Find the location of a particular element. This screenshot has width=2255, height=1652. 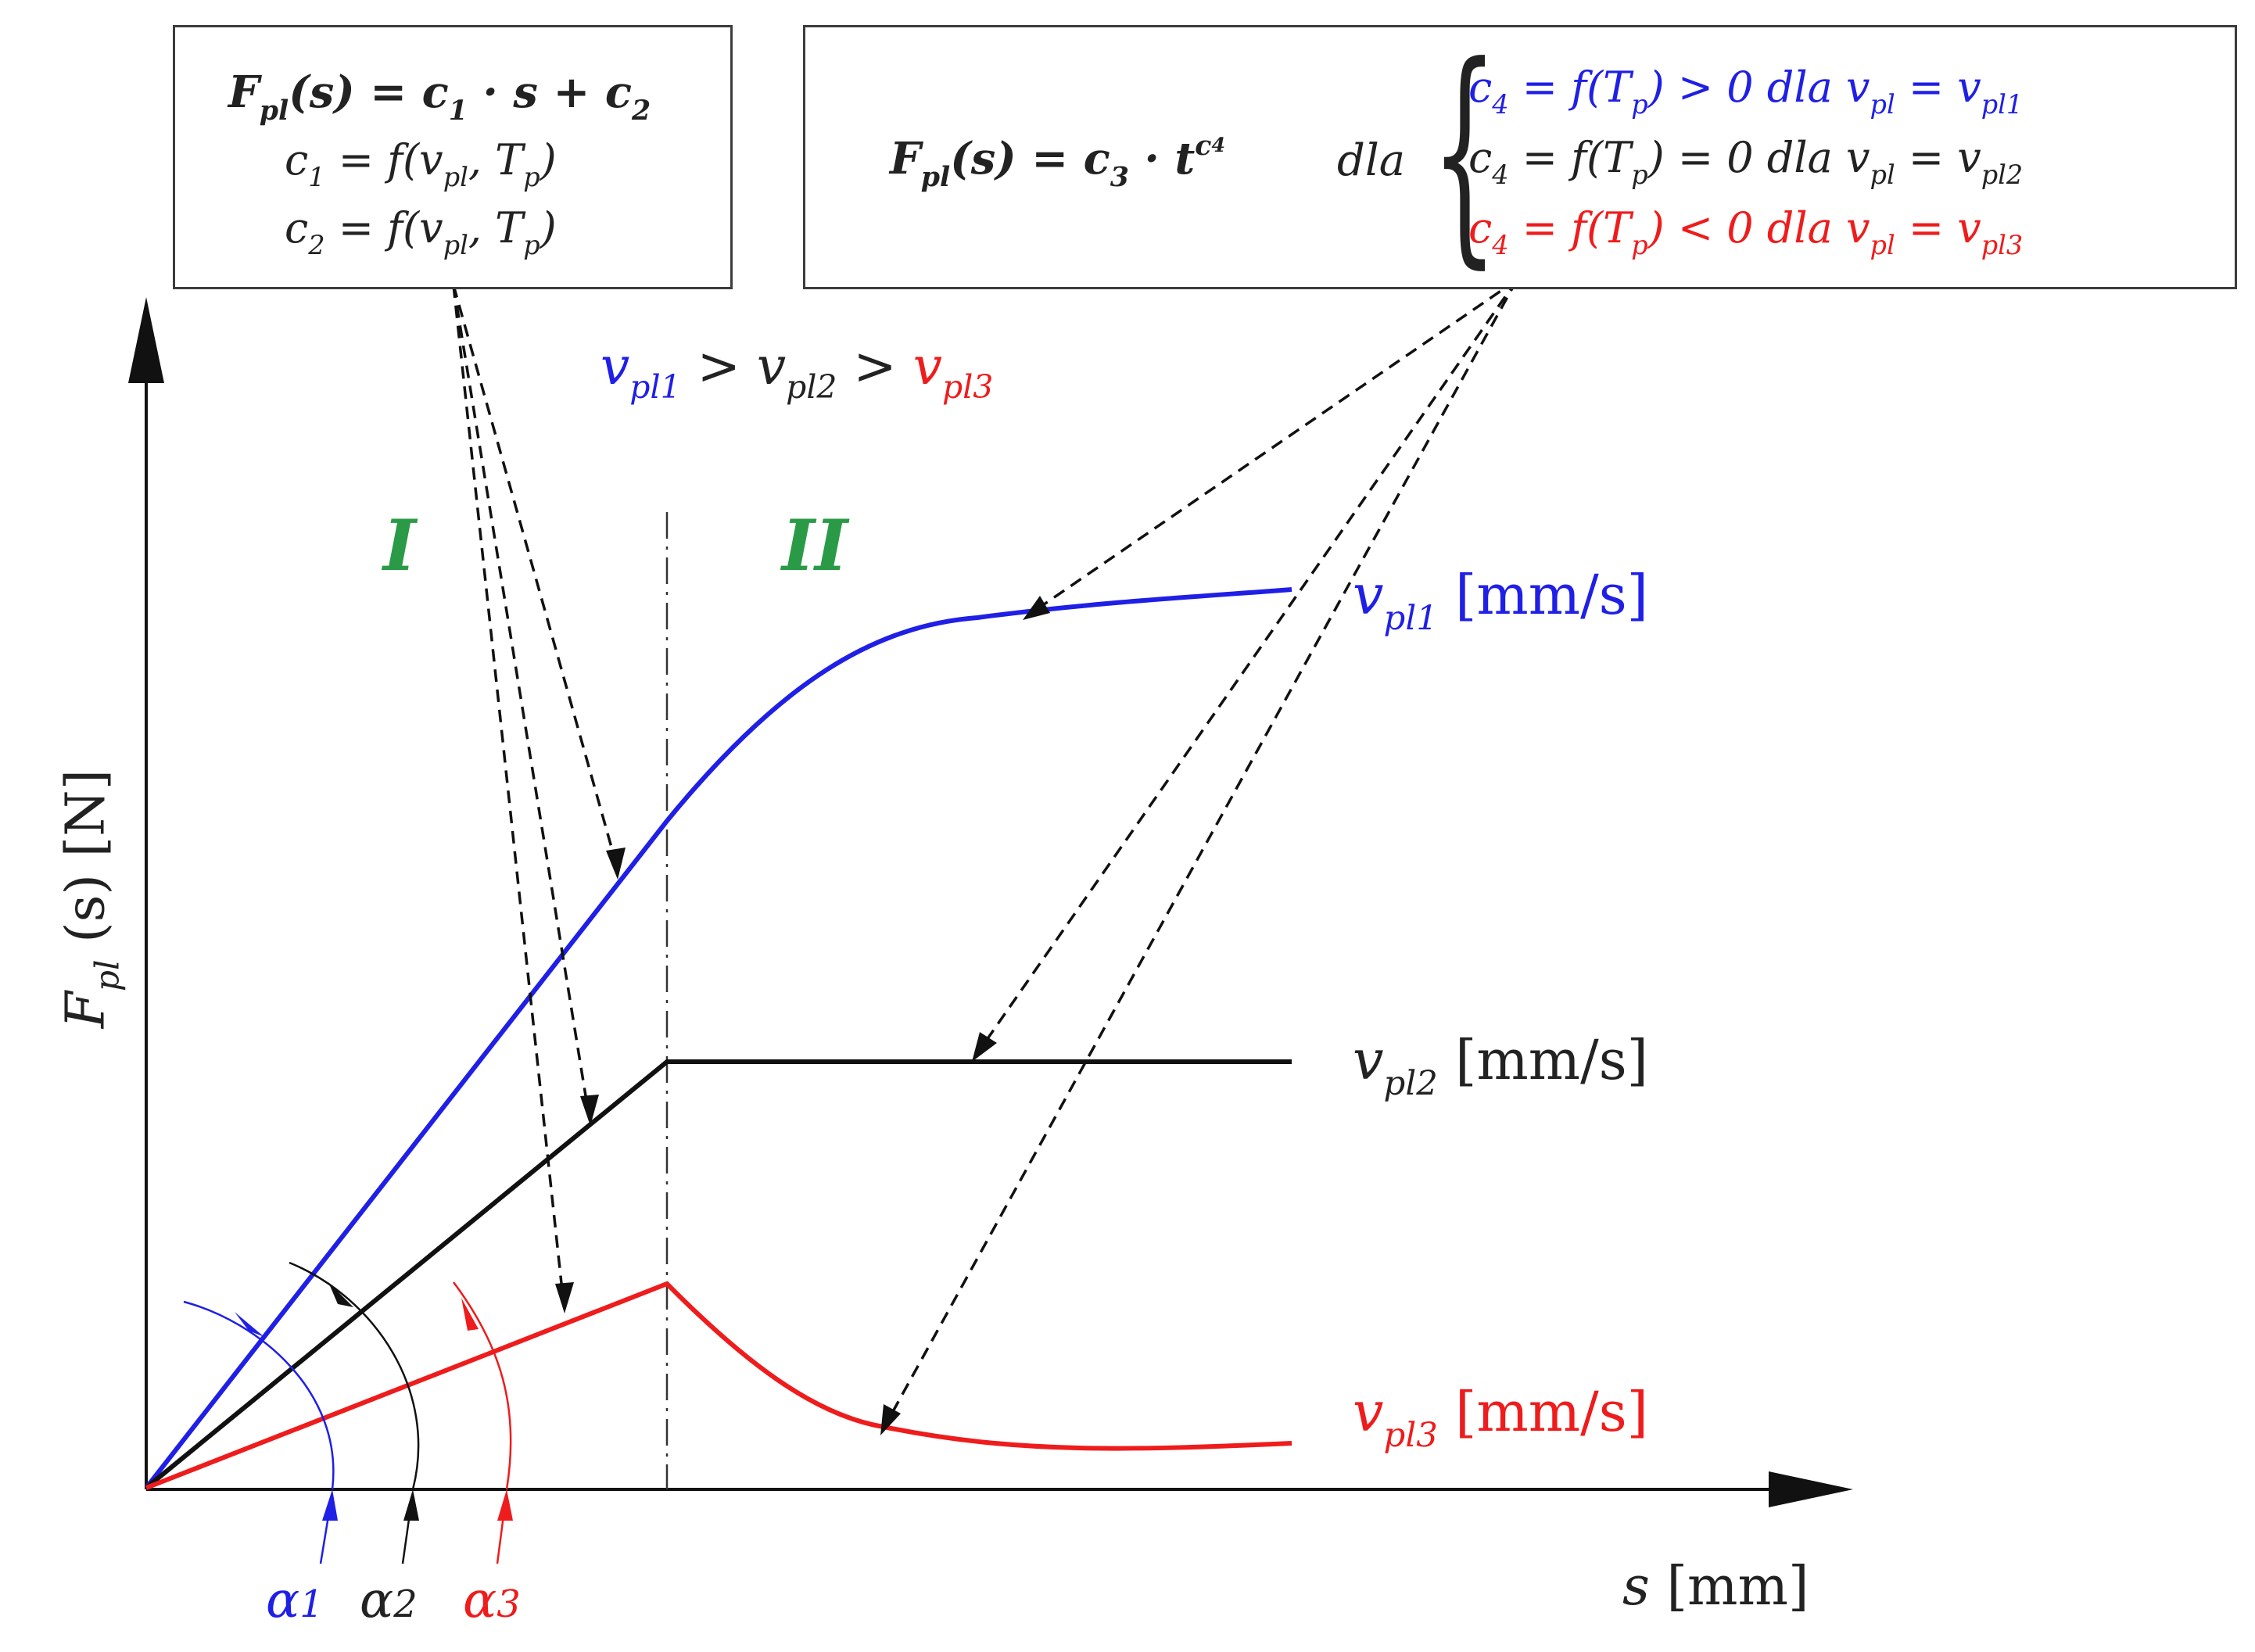

ordering-vpl2: vpl2 is located at coordinates (796, 371).